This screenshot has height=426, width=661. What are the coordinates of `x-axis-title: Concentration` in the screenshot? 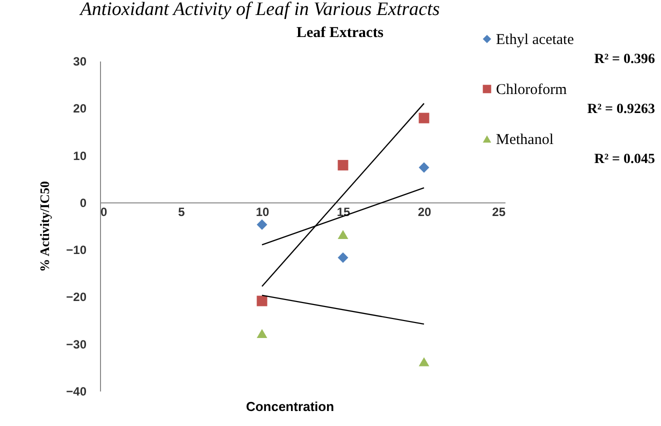 It's located at (290, 406).